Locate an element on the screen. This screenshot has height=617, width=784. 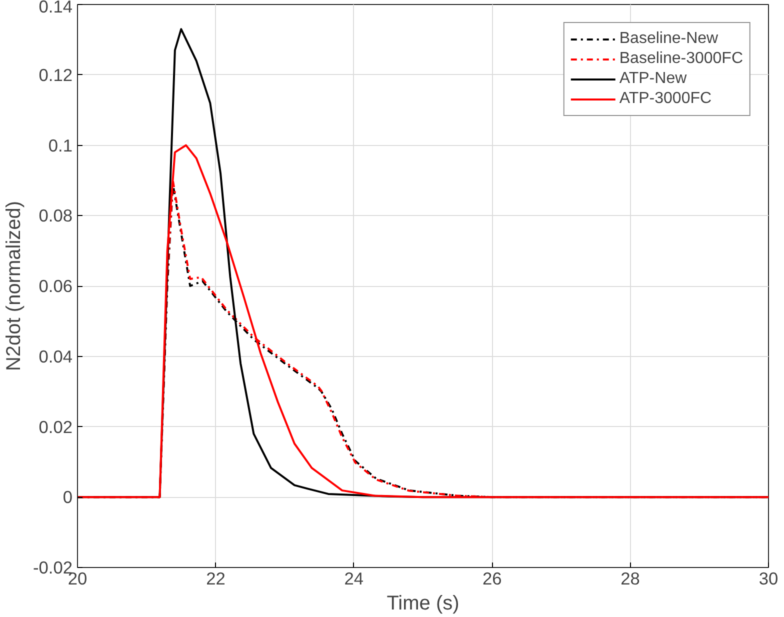
y-tick-label: 0.14 is located at coordinates (55, 8).